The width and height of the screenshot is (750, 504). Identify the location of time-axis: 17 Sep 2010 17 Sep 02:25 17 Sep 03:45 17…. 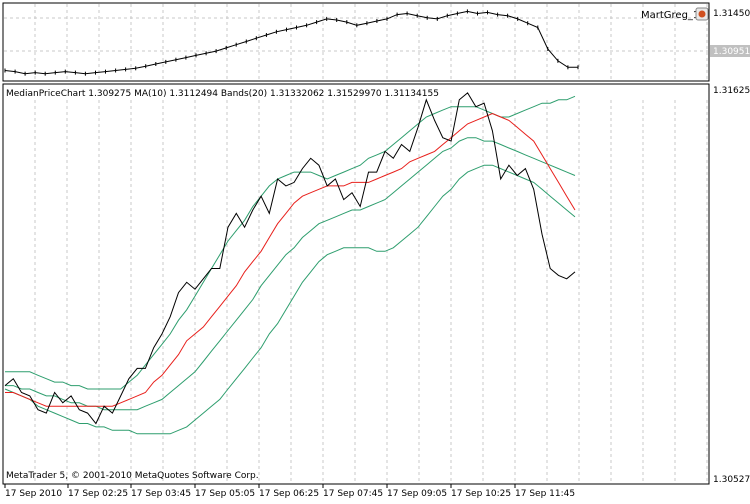
(289, 491).